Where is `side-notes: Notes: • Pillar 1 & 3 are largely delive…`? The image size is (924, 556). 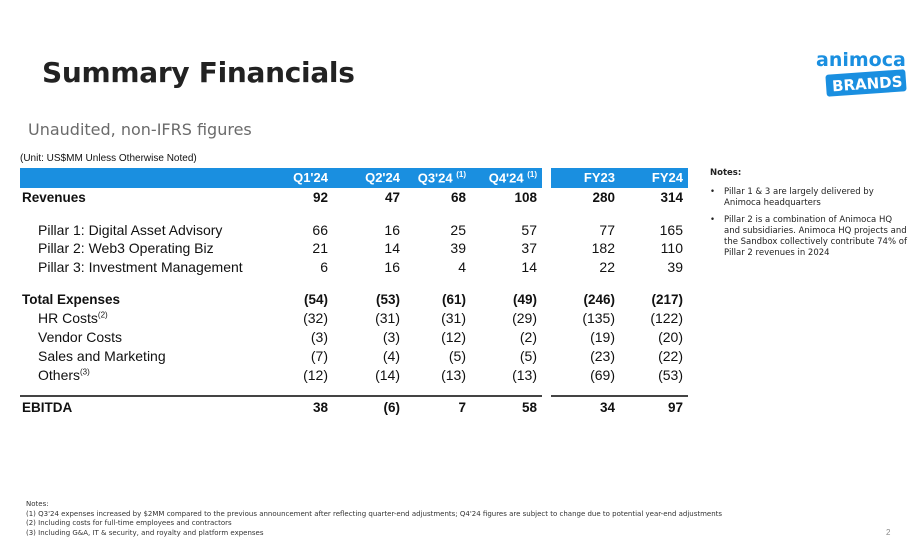 side-notes: Notes: • Pillar 1 & 3 are largely delive… is located at coordinates (810, 216).